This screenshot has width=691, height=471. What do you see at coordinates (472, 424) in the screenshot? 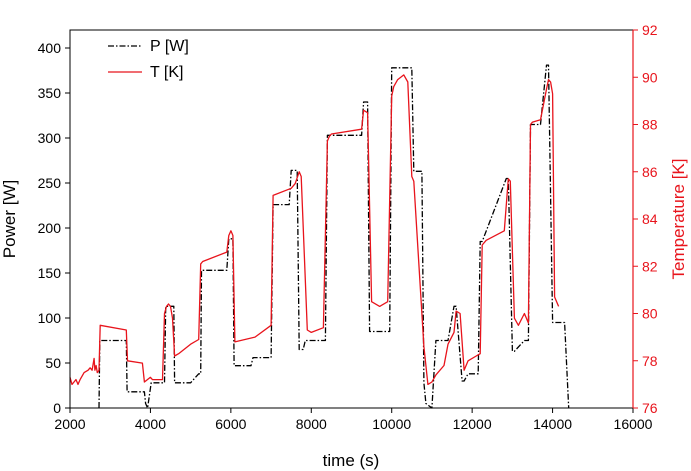
I see `x-tick-label: 12000` at bounding box center [472, 424].